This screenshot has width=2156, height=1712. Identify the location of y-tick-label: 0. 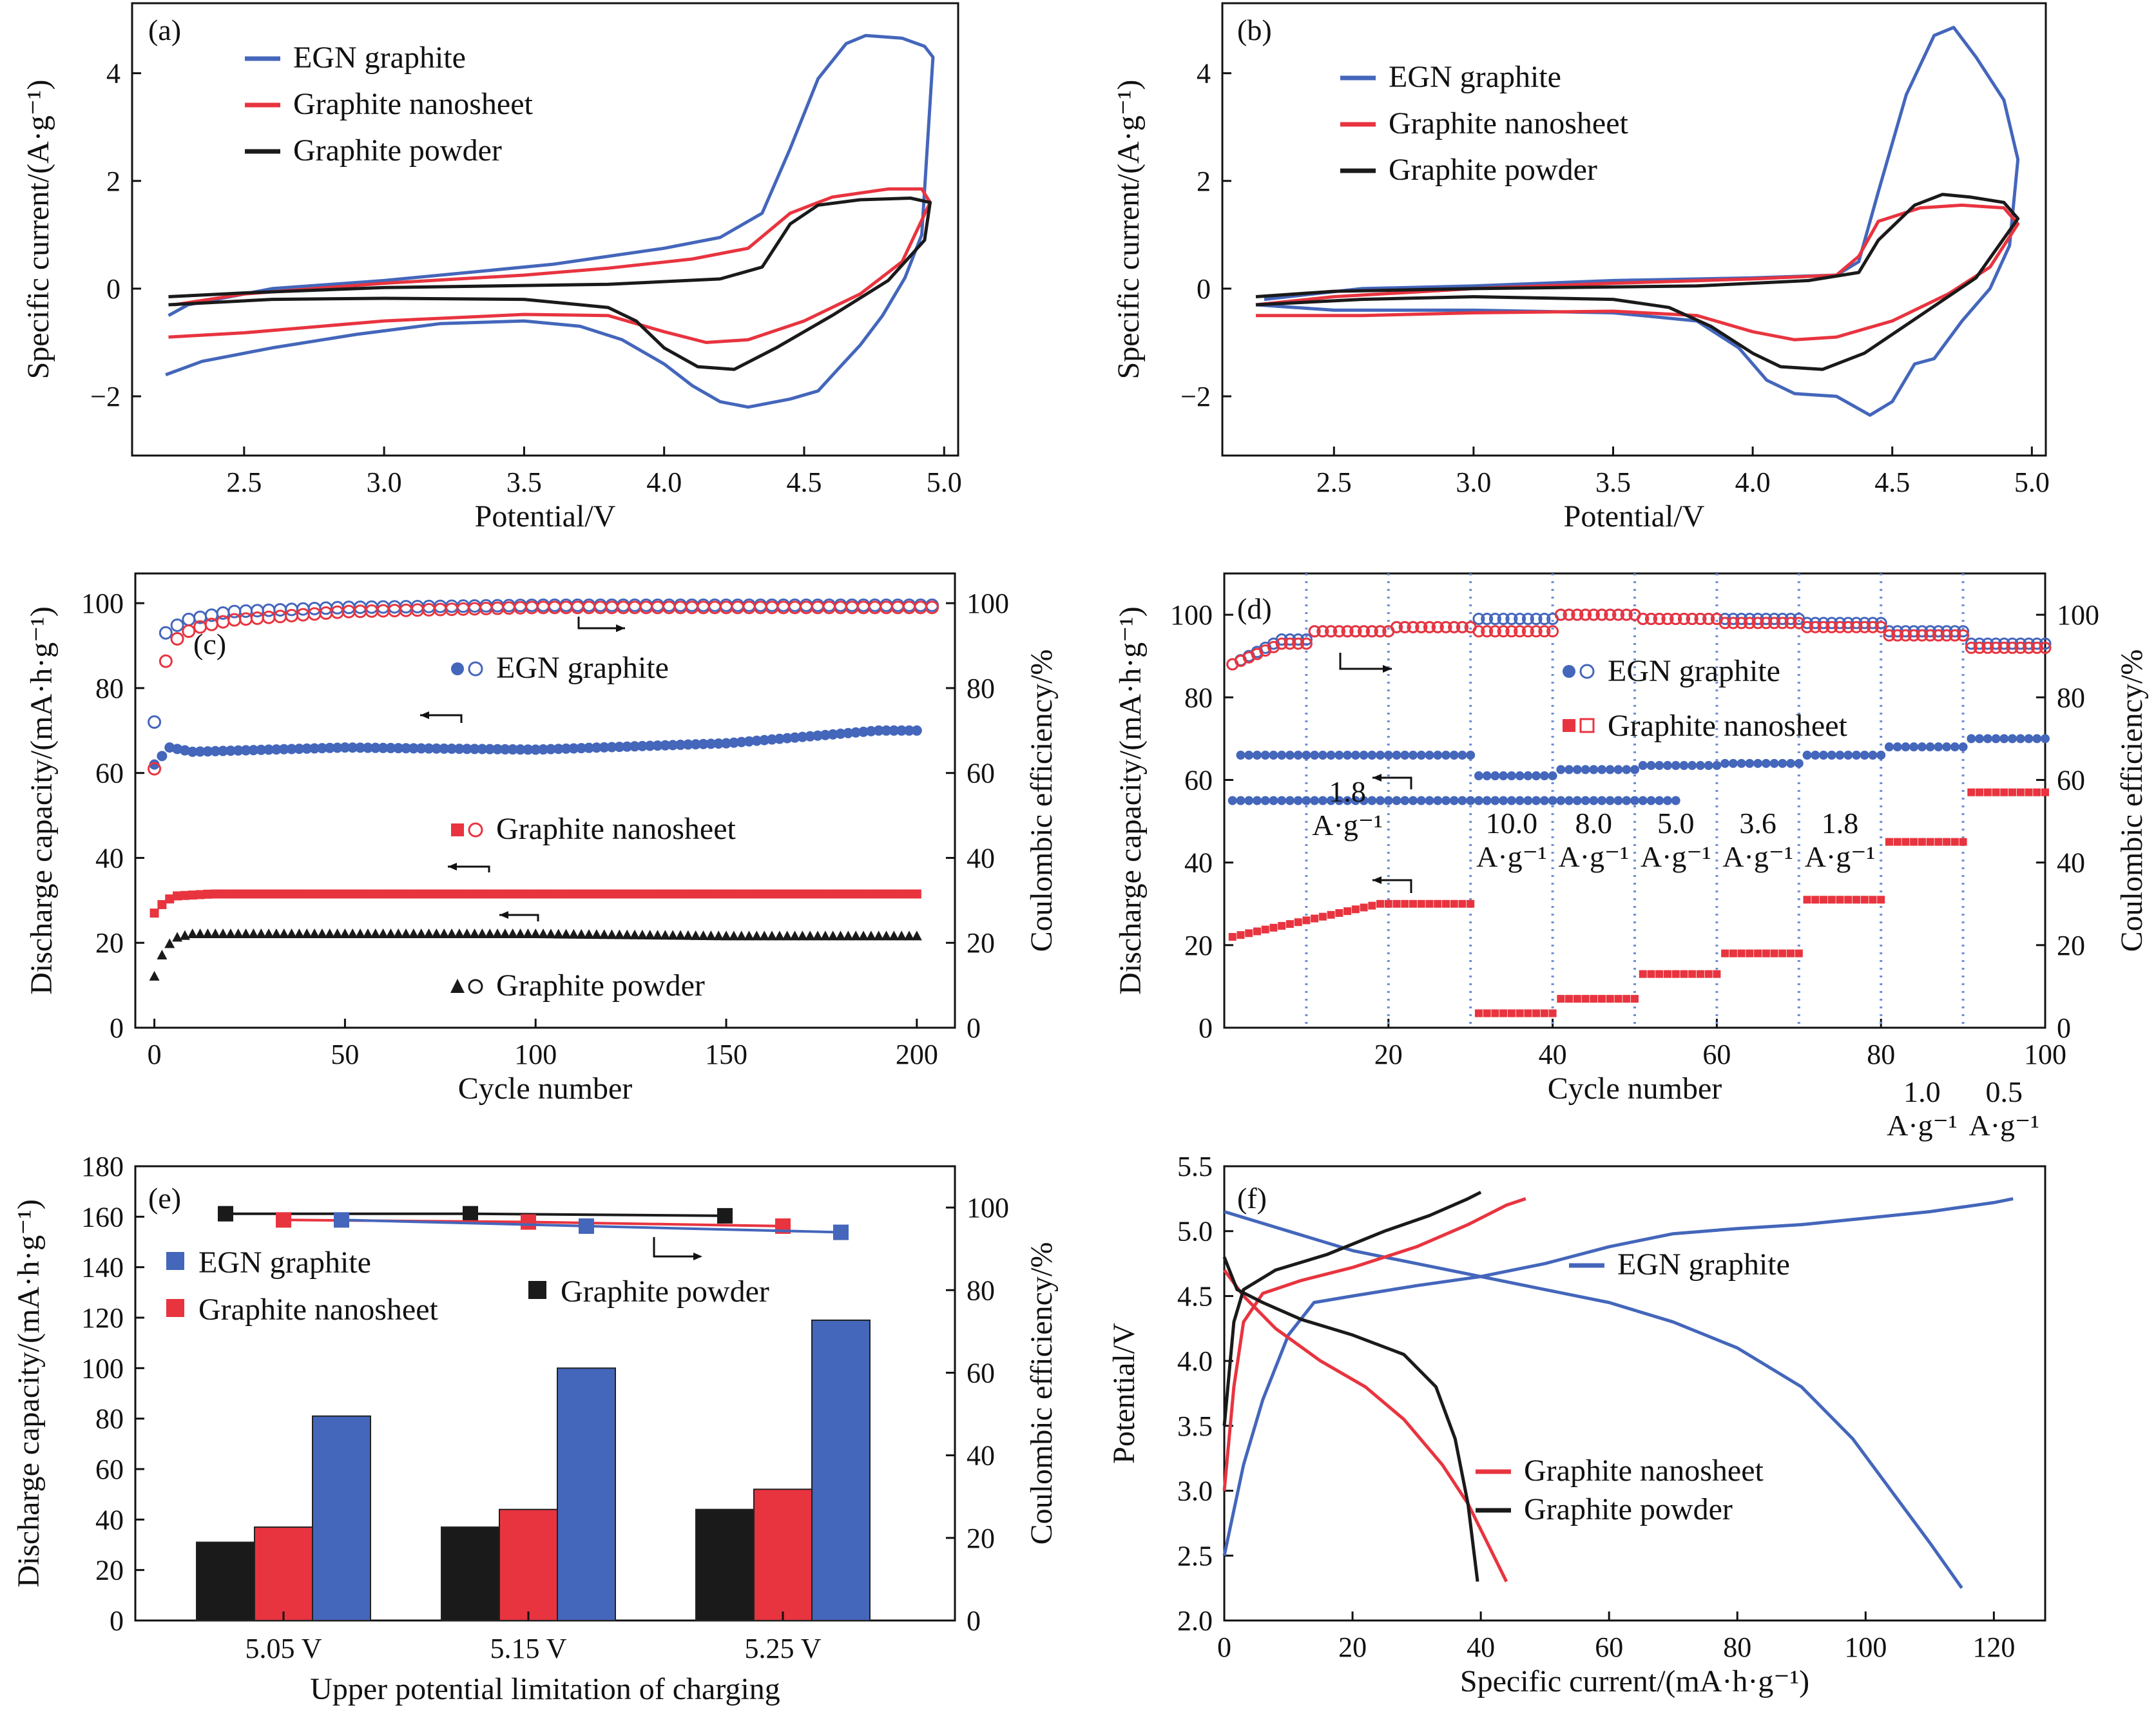
(117, 1621).